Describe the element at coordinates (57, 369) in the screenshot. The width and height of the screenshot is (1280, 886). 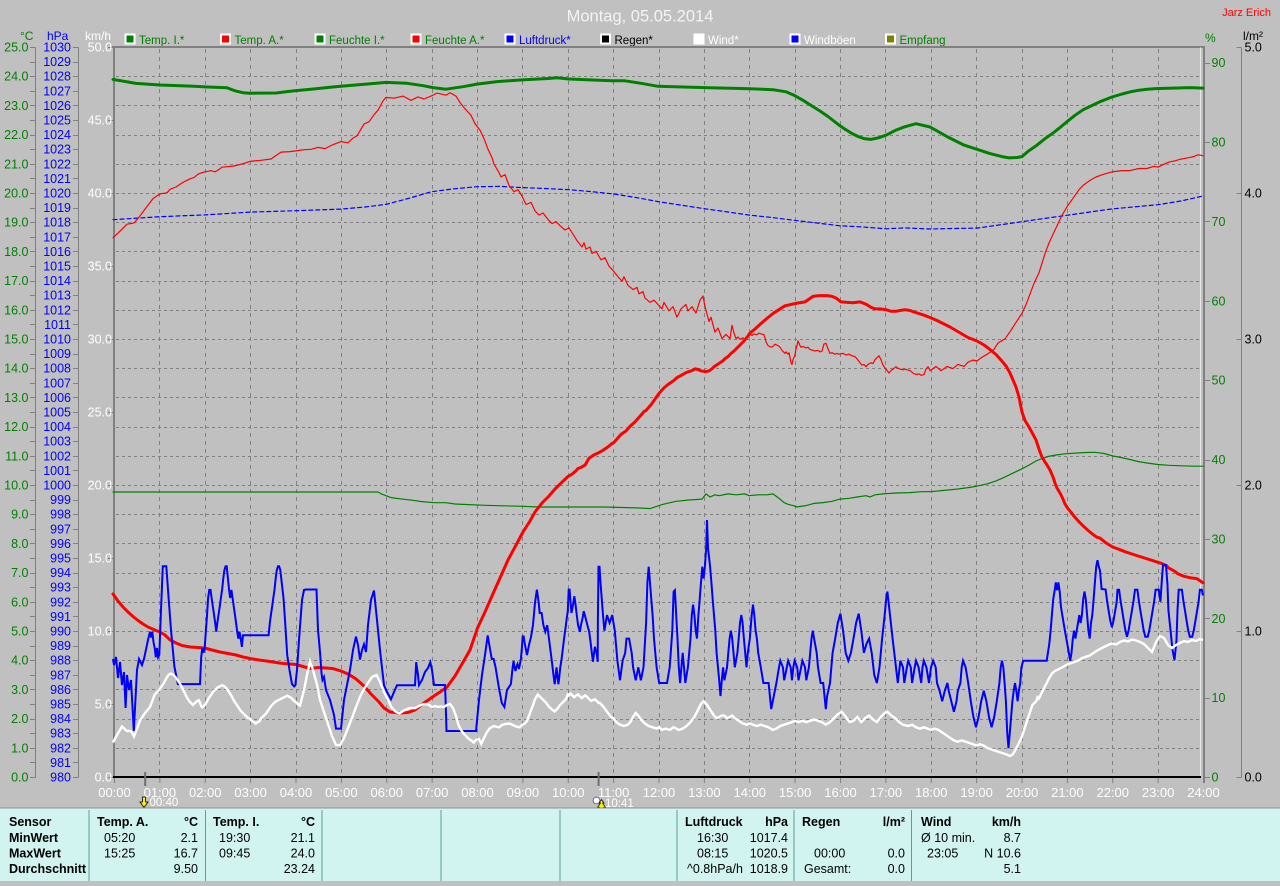
I see `svg-text: 1008` at that location.